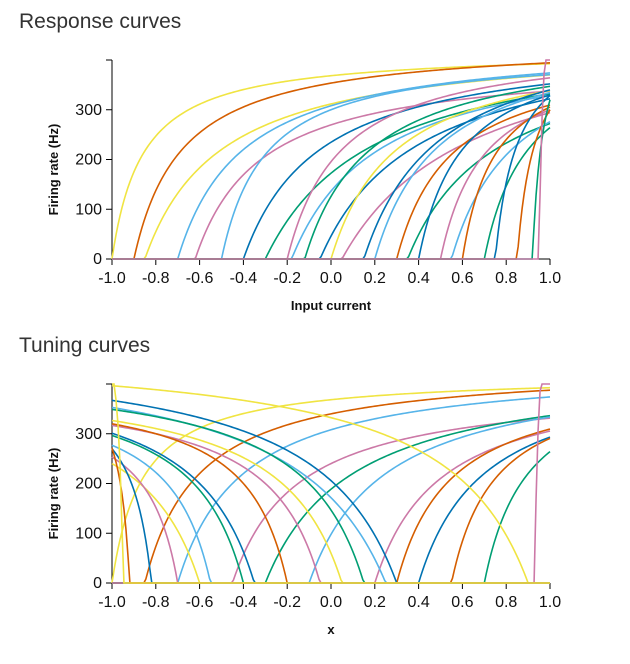 The image size is (630, 664). What do you see at coordinates (331, 305) in the screenshot?
I see `x-axis-label: Input current` at bounding box center [331, 305].